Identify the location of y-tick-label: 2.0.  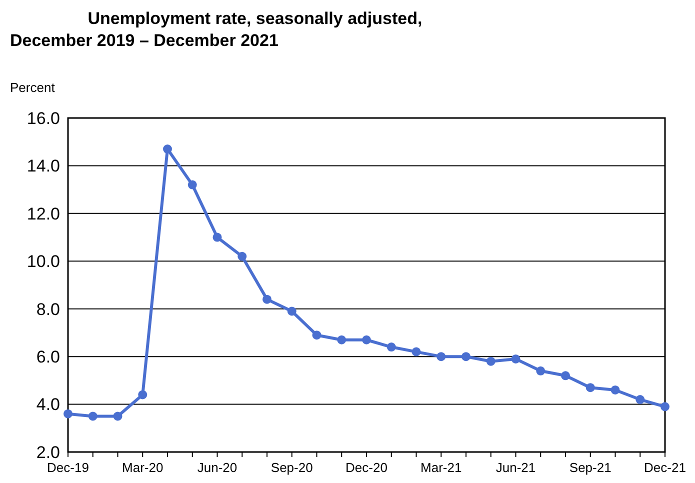
(48, 452).